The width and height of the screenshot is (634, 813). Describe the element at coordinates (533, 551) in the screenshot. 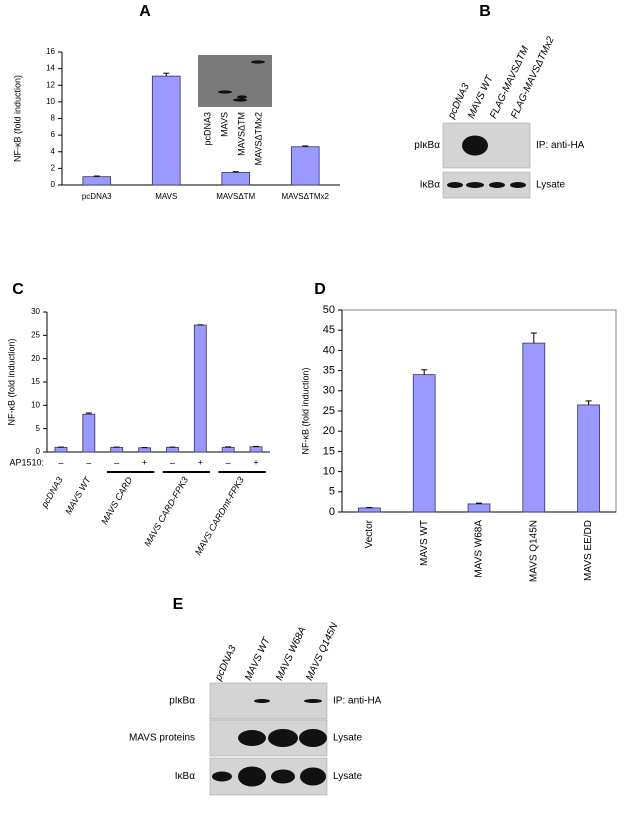

I see `x-tick-label: MAVS Q145N` at that location.